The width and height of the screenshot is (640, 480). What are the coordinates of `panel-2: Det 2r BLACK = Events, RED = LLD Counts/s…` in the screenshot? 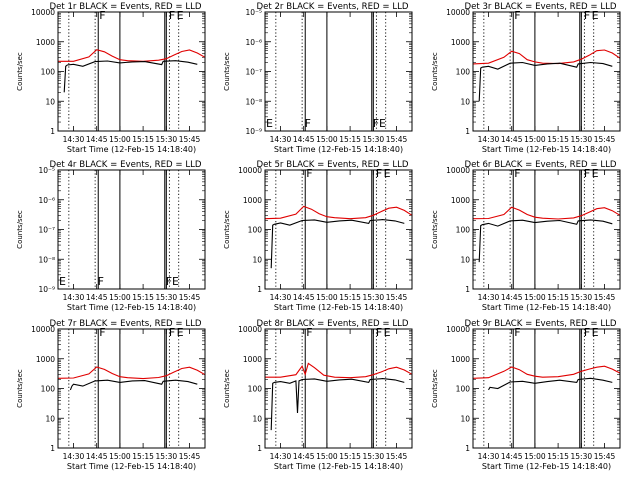 It's located at (318, 78).